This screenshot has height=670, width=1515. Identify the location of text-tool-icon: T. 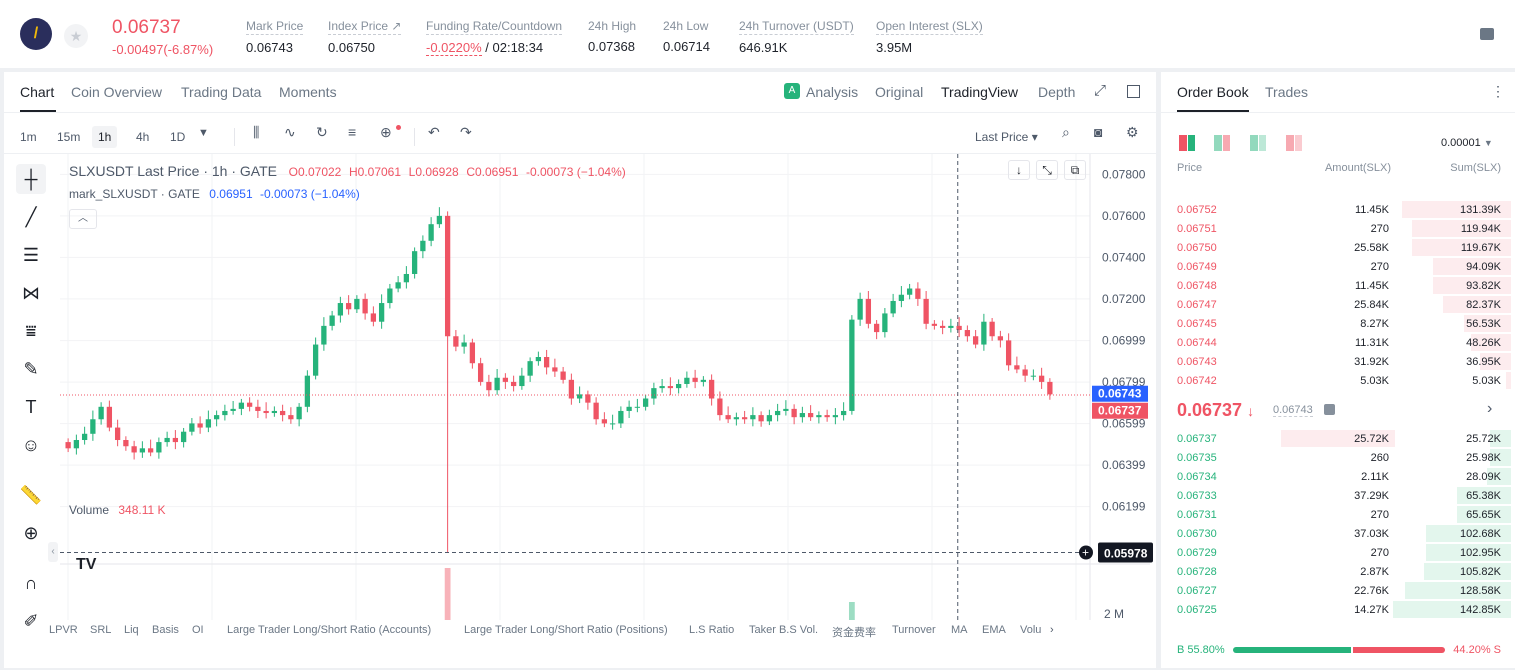
(31, 406).